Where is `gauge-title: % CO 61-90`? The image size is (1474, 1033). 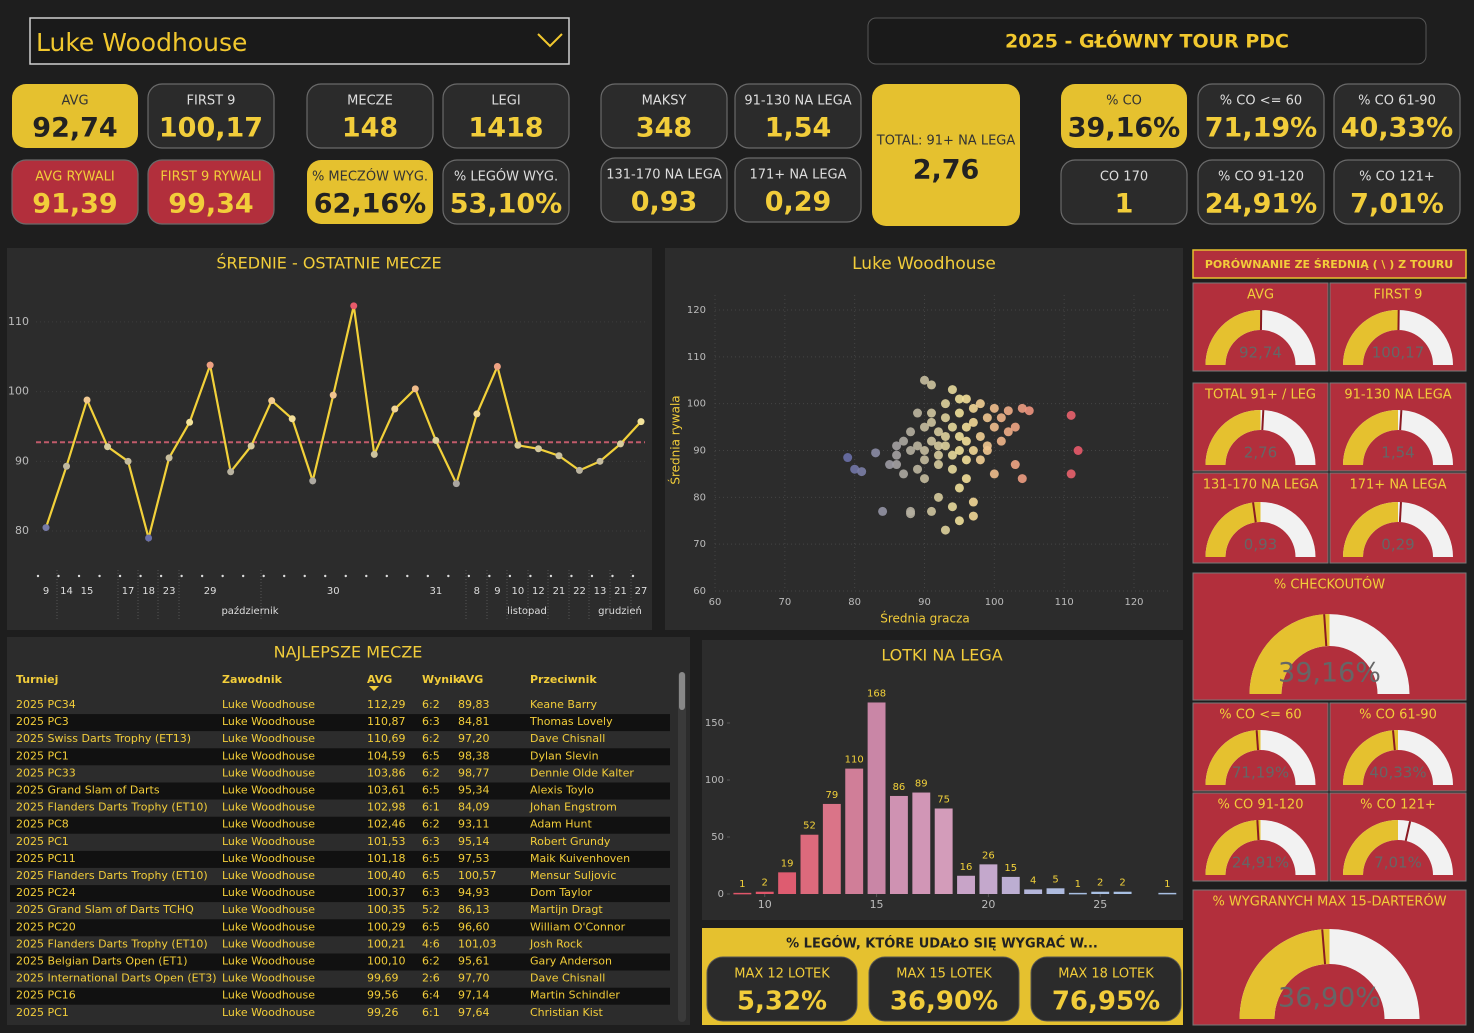
gauge-title: % CO 61-90 is located at coordinates (1398, 715).